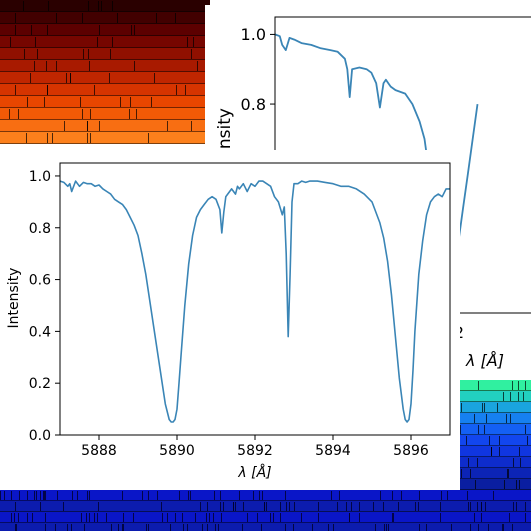 The height and width of the screenshot is (531, 531). What do you see at coordinates (258, 69) in the screenshot?
I see `y-ticks: 0.8 1.0` at bounding box center [258, 69].